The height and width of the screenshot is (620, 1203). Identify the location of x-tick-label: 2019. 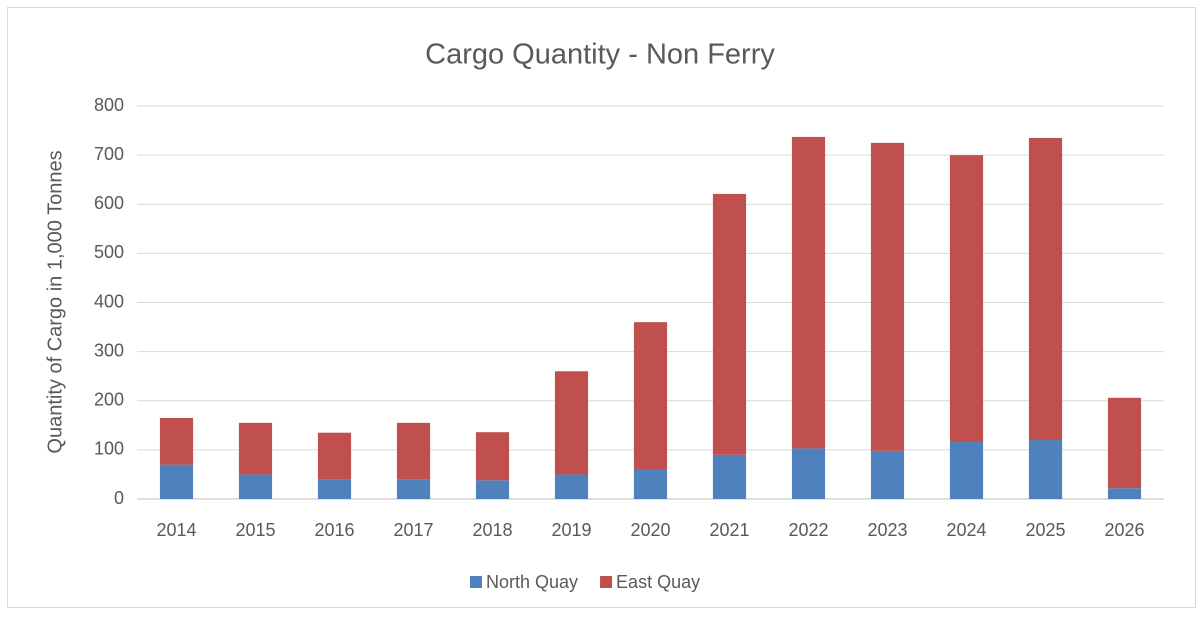
(571, 530).